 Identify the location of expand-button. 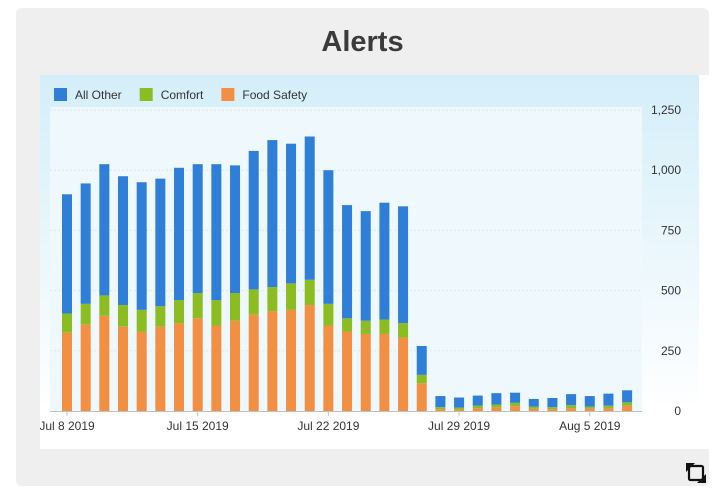
(696, 473).